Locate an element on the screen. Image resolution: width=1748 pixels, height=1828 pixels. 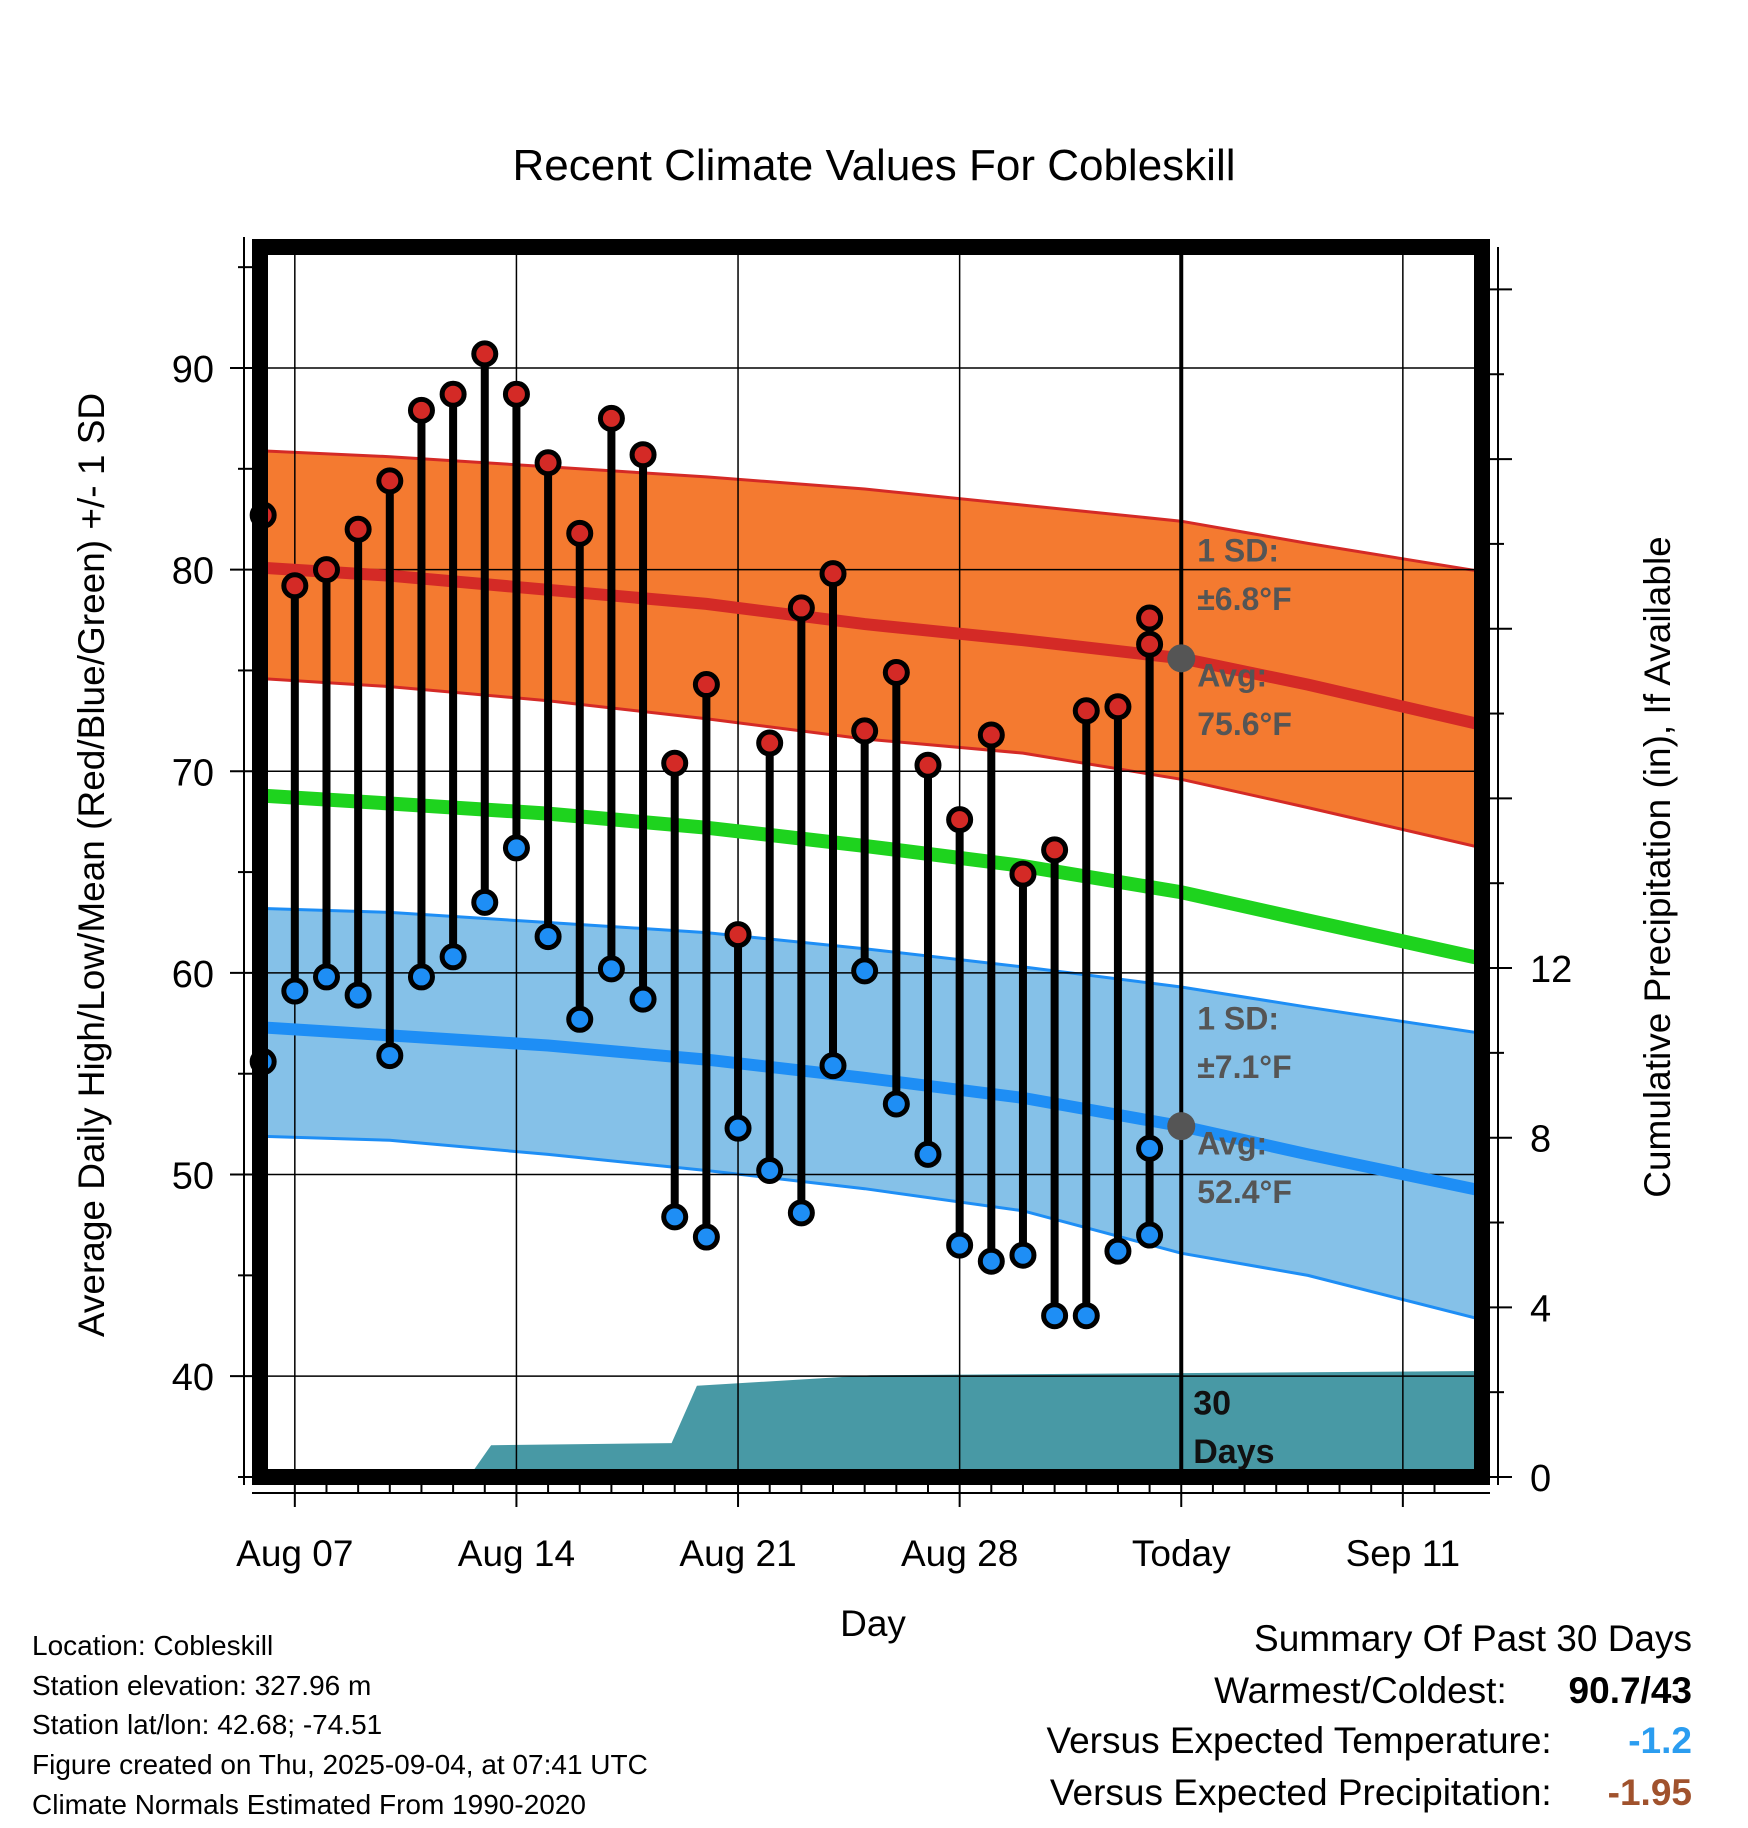
summary-precip-label: Versus Expected Precipitation: is located at coordinates (1300, 1792).